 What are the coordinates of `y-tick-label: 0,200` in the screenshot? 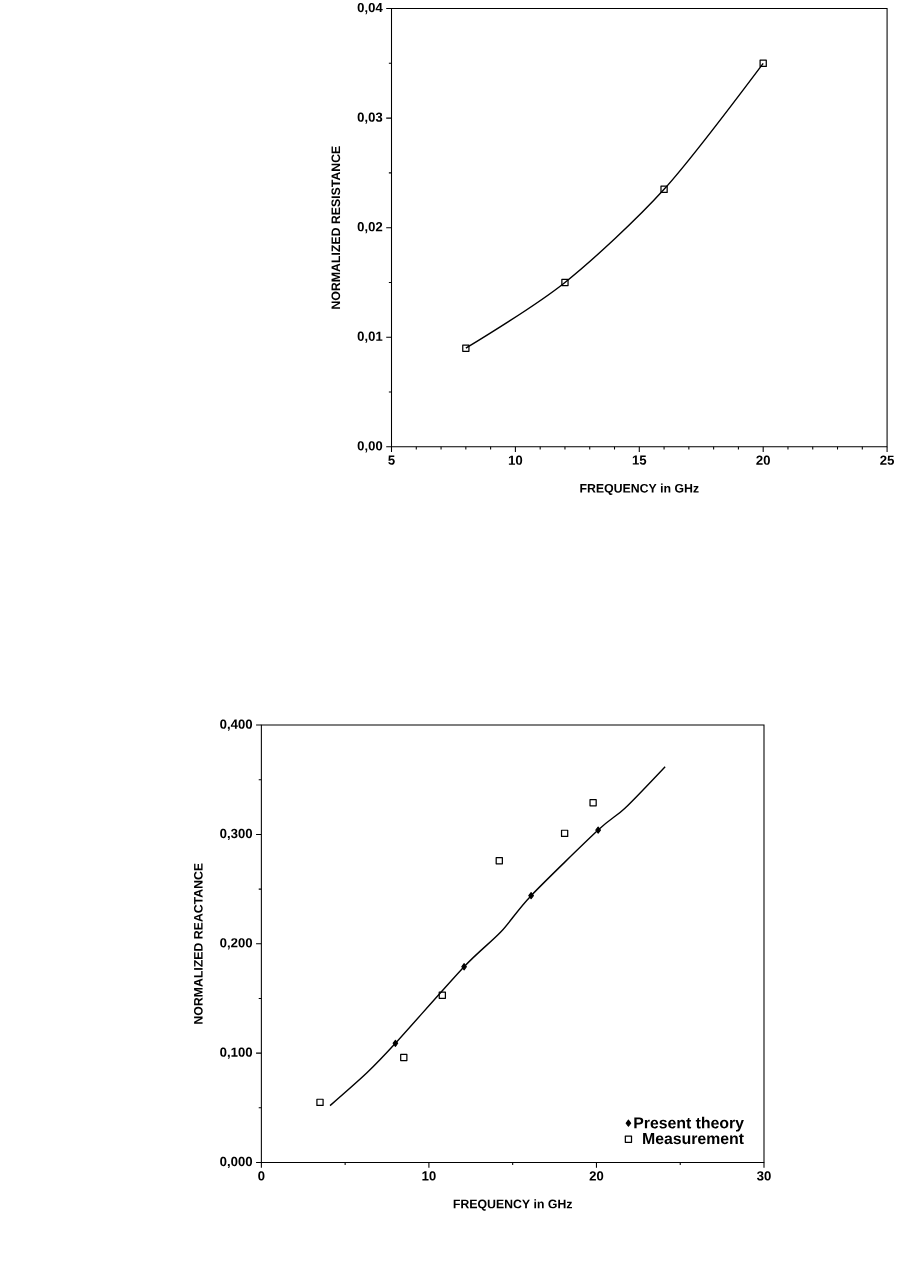 It's located at (236, 944).